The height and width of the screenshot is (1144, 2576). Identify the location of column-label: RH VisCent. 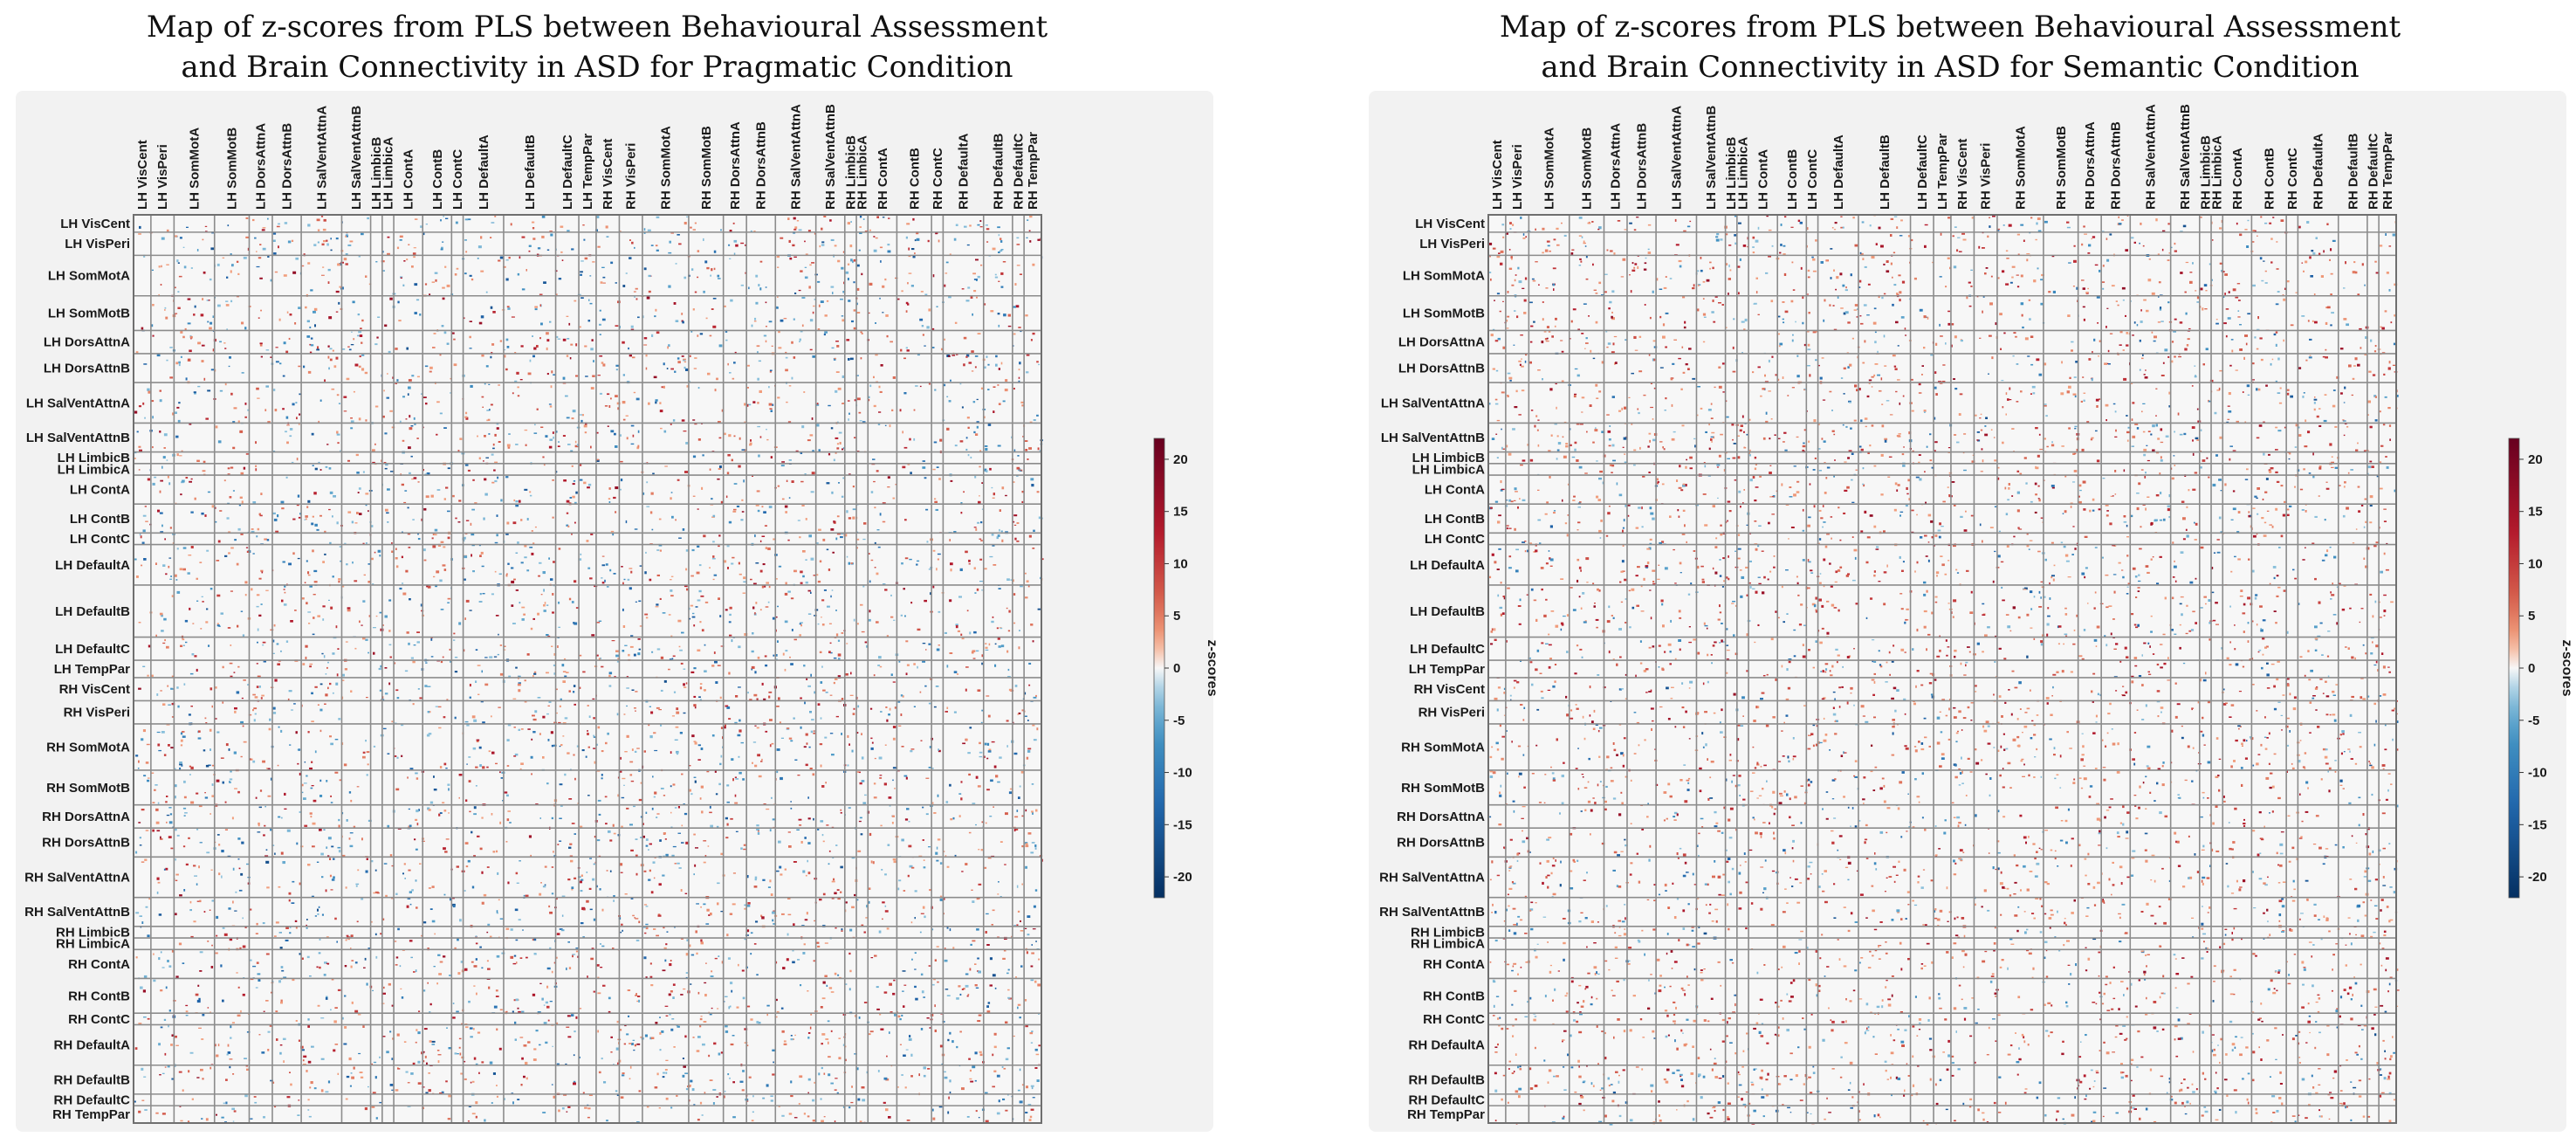
(608, 175).